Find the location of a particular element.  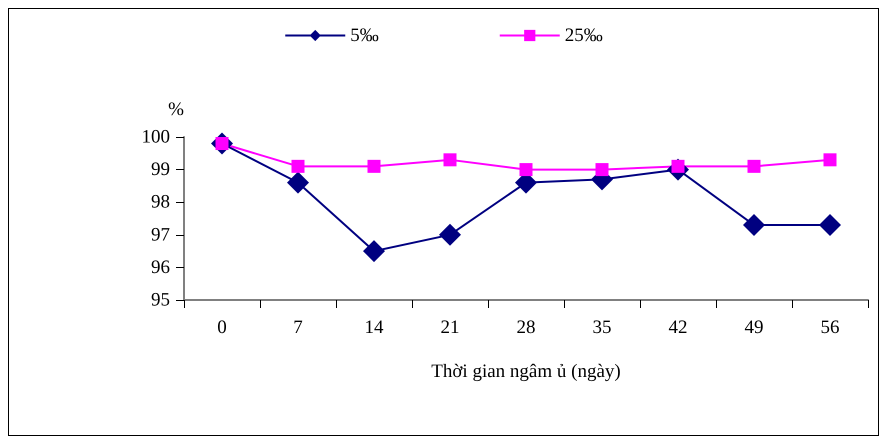

y-tick-label: 99 is located at coordinates (160, 169).